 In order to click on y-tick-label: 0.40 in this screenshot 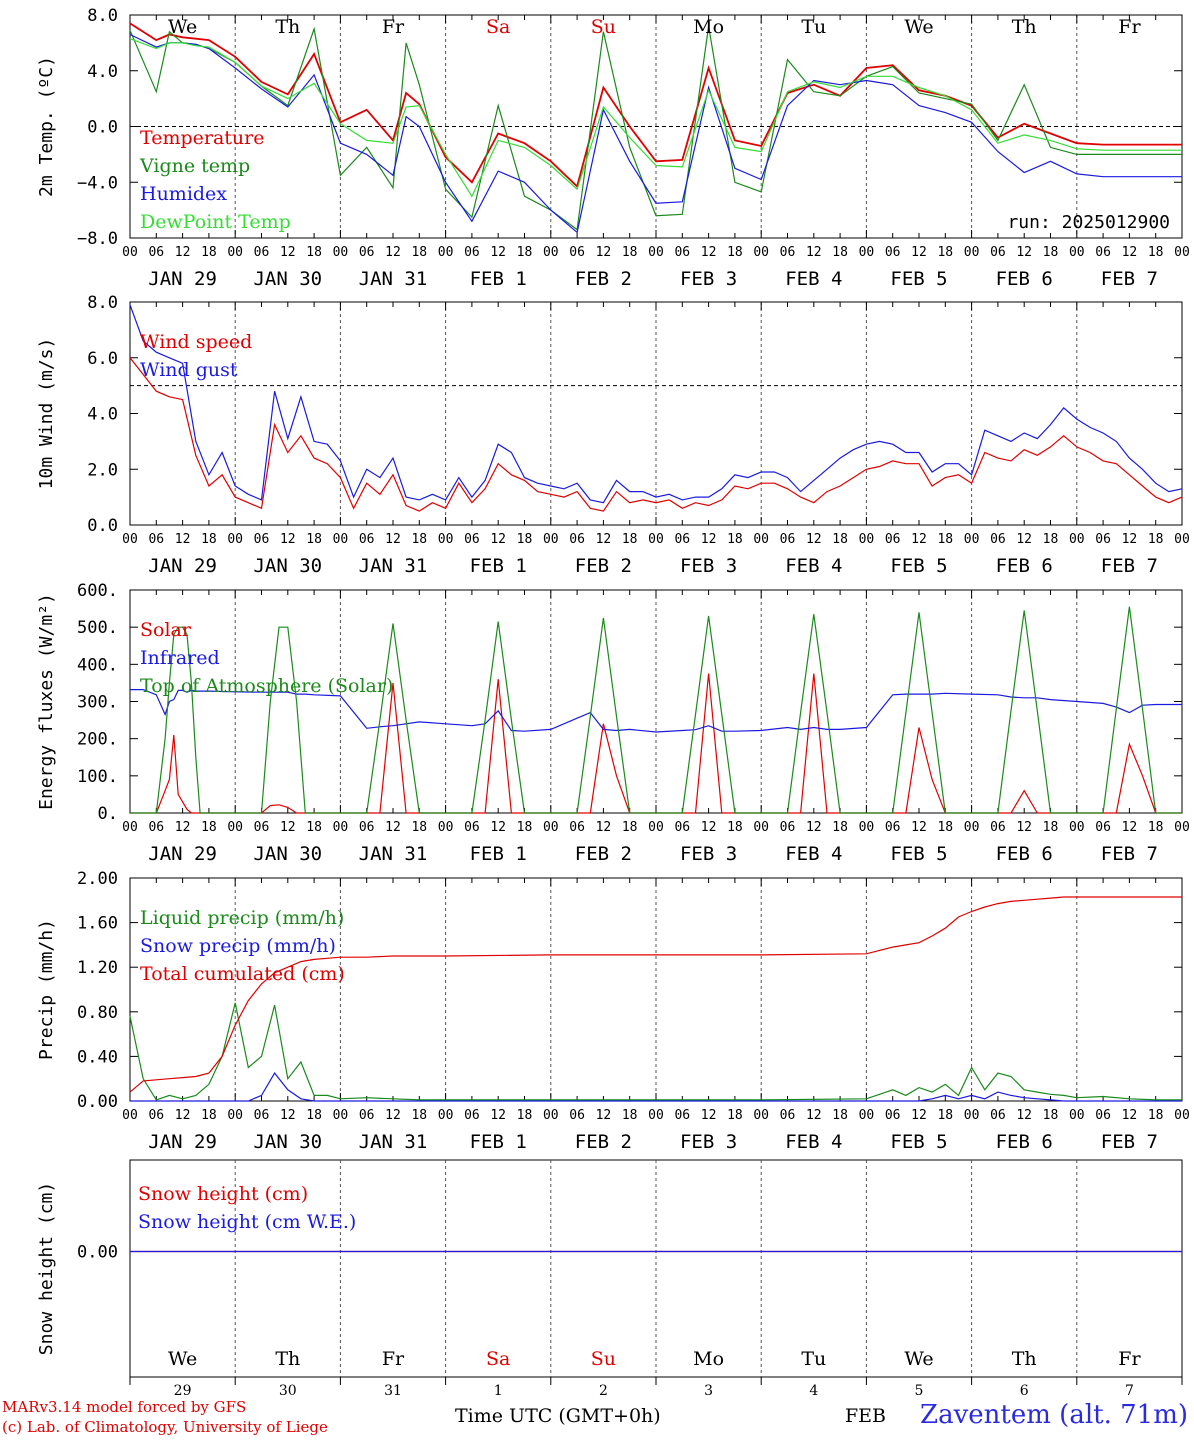, I will do `click(97, 1057)`.